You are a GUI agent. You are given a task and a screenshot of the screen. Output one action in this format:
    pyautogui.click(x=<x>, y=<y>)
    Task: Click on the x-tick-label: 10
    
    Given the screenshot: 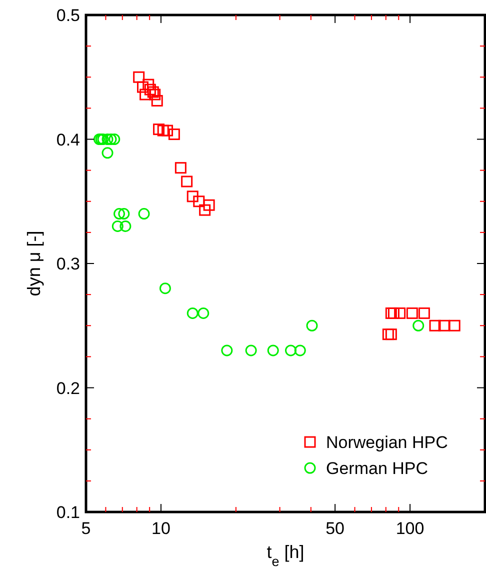 What is the action you would take?
    pyautogui.click(x=161, y=528)
    